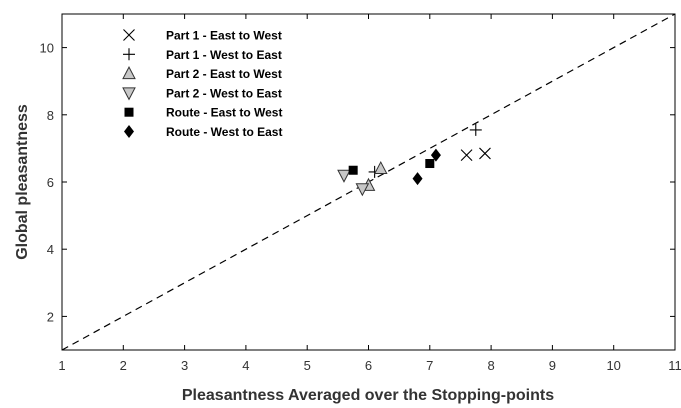  What do you see at coordinates (245, 365) in the screenshot?
I see `x-tick-label: 4` at bounding box center [245, 365].